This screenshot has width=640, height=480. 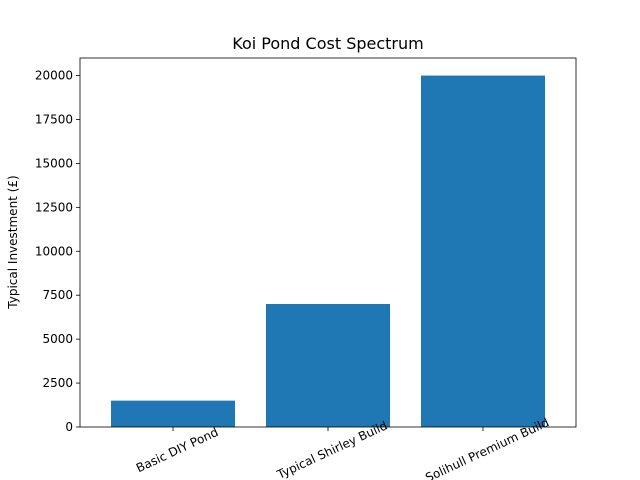 What do you see at coordinates (57, 295) in the screenshot?
I see `y-tick-label-4: 7500` at bounding box center [57, 295].